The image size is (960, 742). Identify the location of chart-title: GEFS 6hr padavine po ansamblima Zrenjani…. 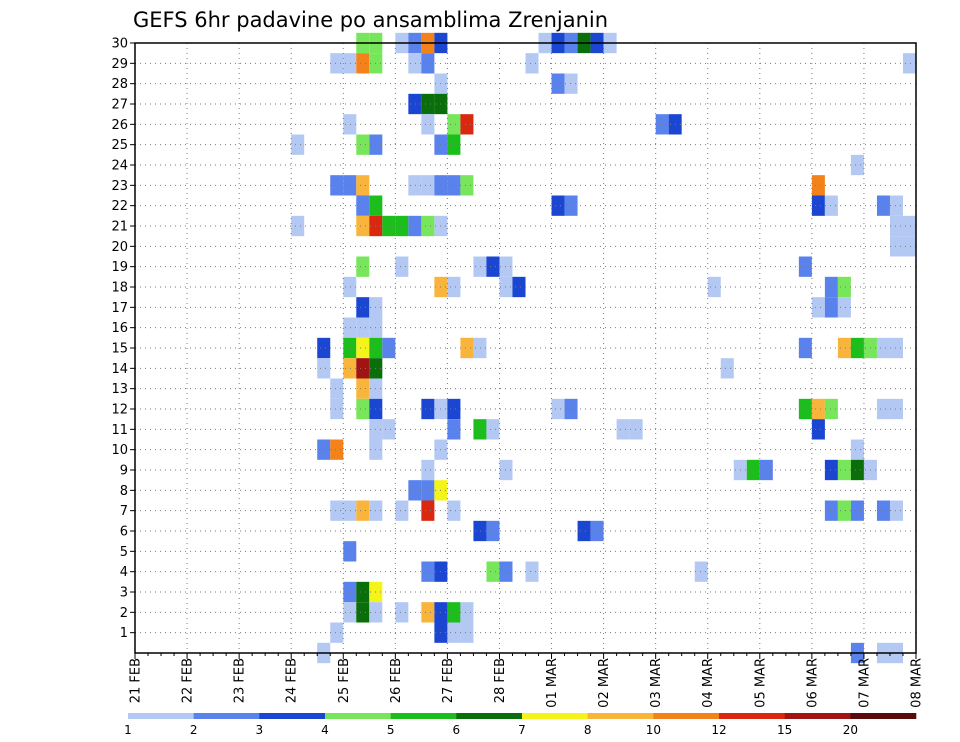
(370, 20).